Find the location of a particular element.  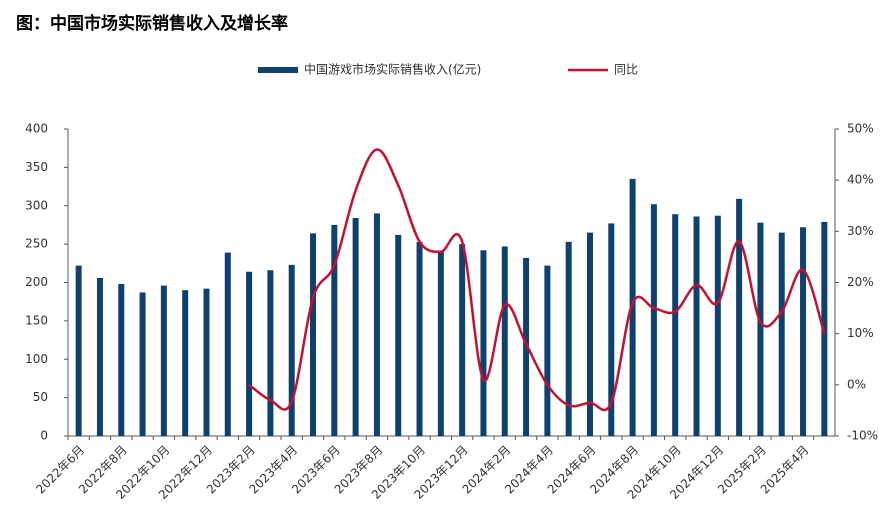

y2-tick-label: 20% is located at coordinates (860, 282).